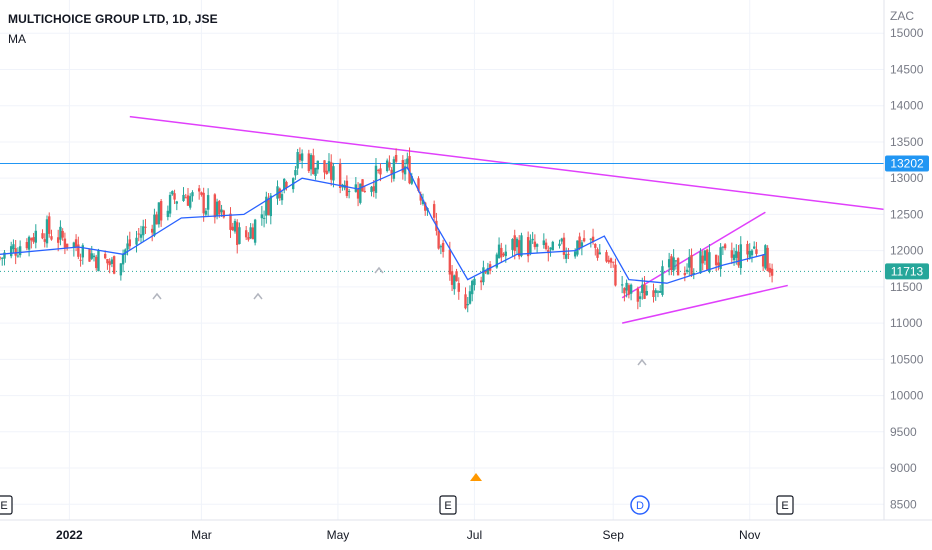 Image resolution: width=932 pixels, height=550 pixels. Describe the element at coordinates (903, 468) in the screenshot. I see `price-tick-label: 9000` at that location.